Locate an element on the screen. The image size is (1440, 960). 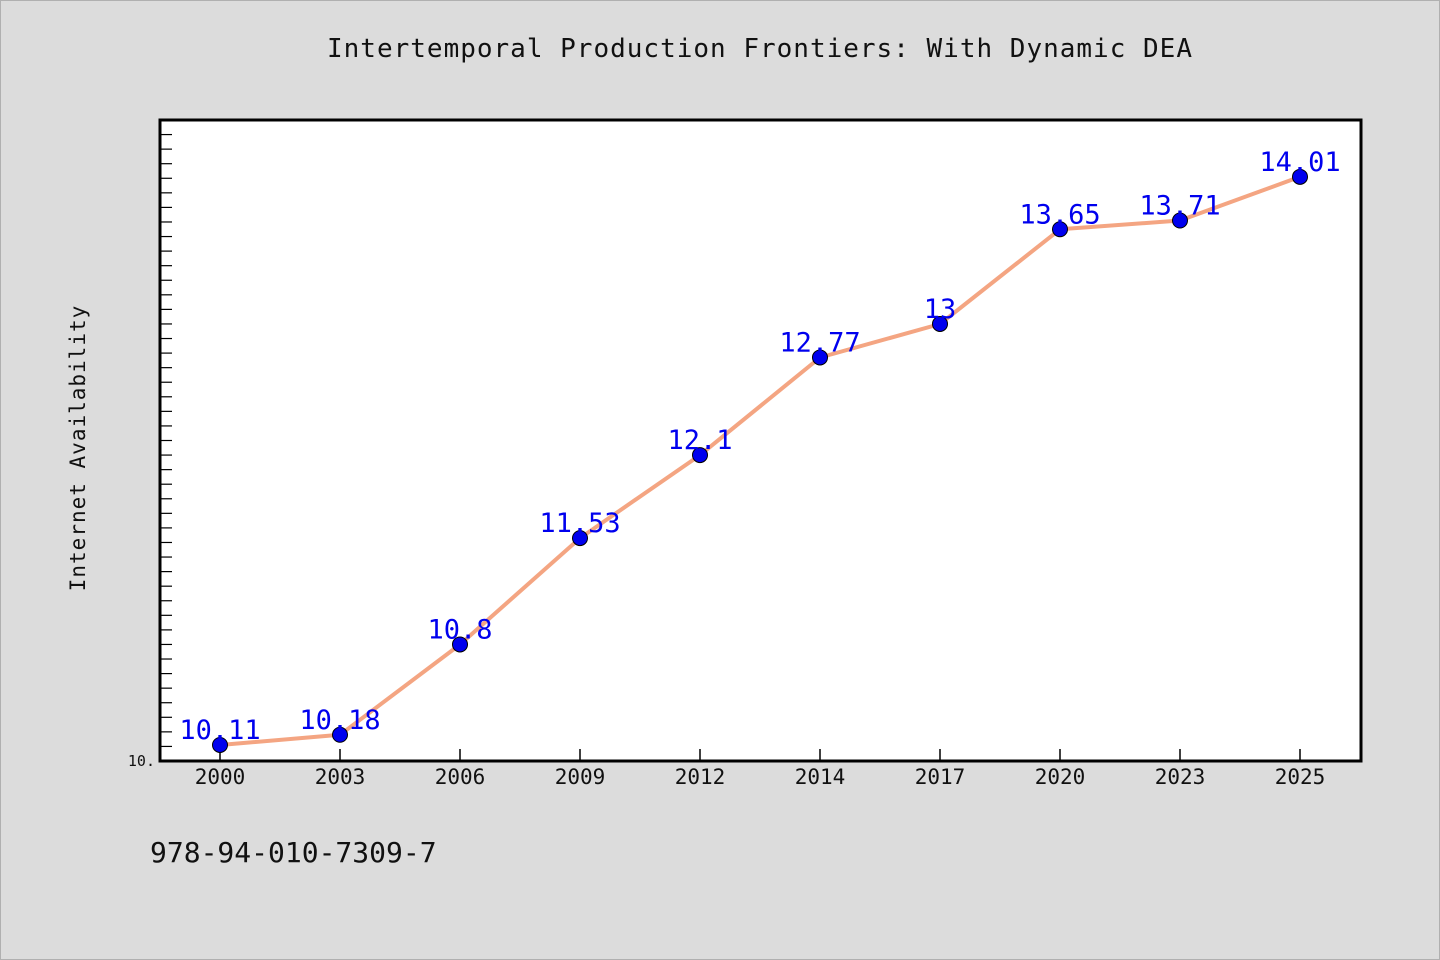
data-label: 13.71 is located at coordinates (1179, 206).